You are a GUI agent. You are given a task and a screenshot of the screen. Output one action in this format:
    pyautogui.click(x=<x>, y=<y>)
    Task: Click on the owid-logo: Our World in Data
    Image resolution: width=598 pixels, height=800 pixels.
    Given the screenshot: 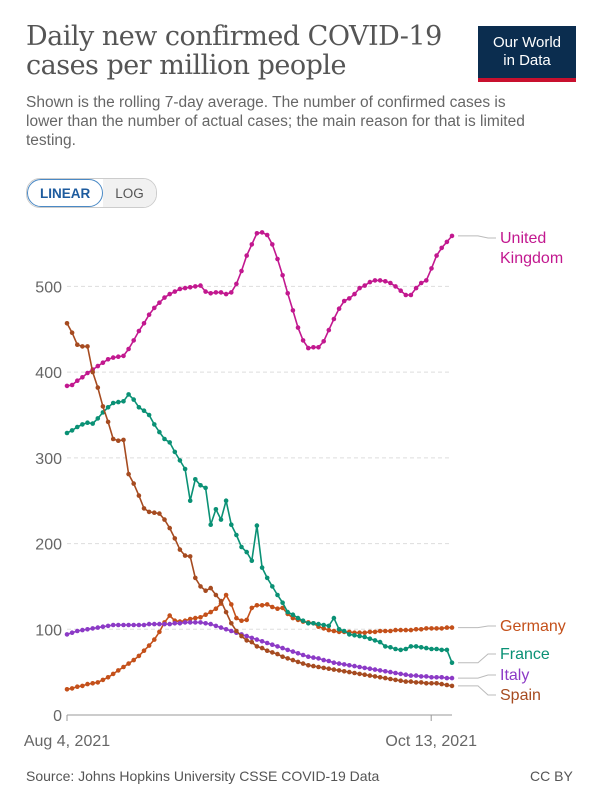 What is the action you would take?
    pyautogui.click(x=527, y=54)
    